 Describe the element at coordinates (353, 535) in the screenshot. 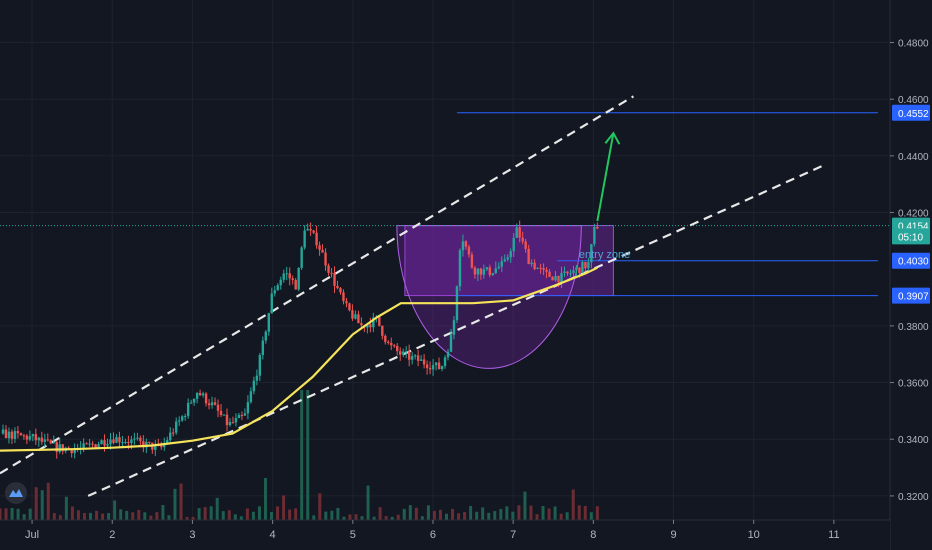

I see `time-tick-label: 5` at that location.